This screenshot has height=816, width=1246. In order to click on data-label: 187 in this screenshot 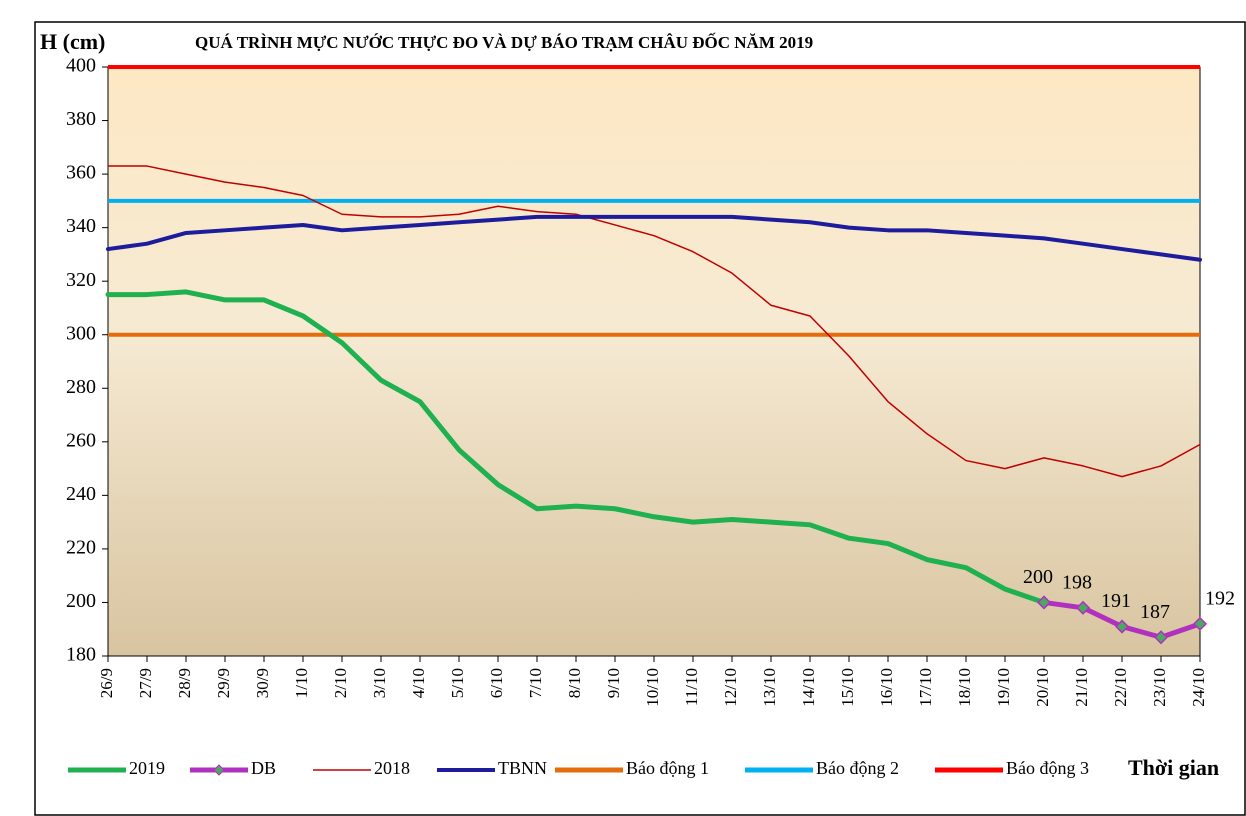, I will do `click(1155, 612)`.